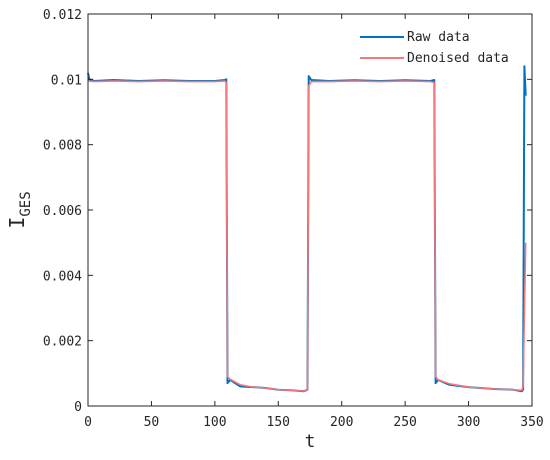 The height and width of the screenshot is (460, 550). What do you see at coordinates (17, 223) in the screenshot?
I see `y-axis-label-main: I` at bounding box center [17, 223].